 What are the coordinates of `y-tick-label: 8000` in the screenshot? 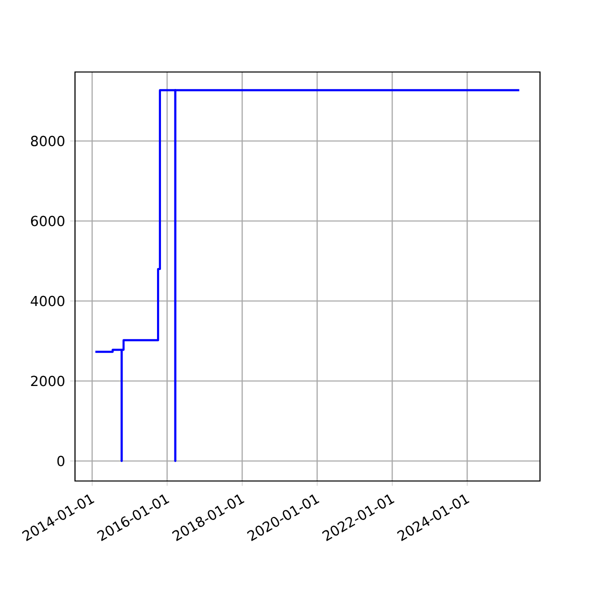 It's located at (47, 141).